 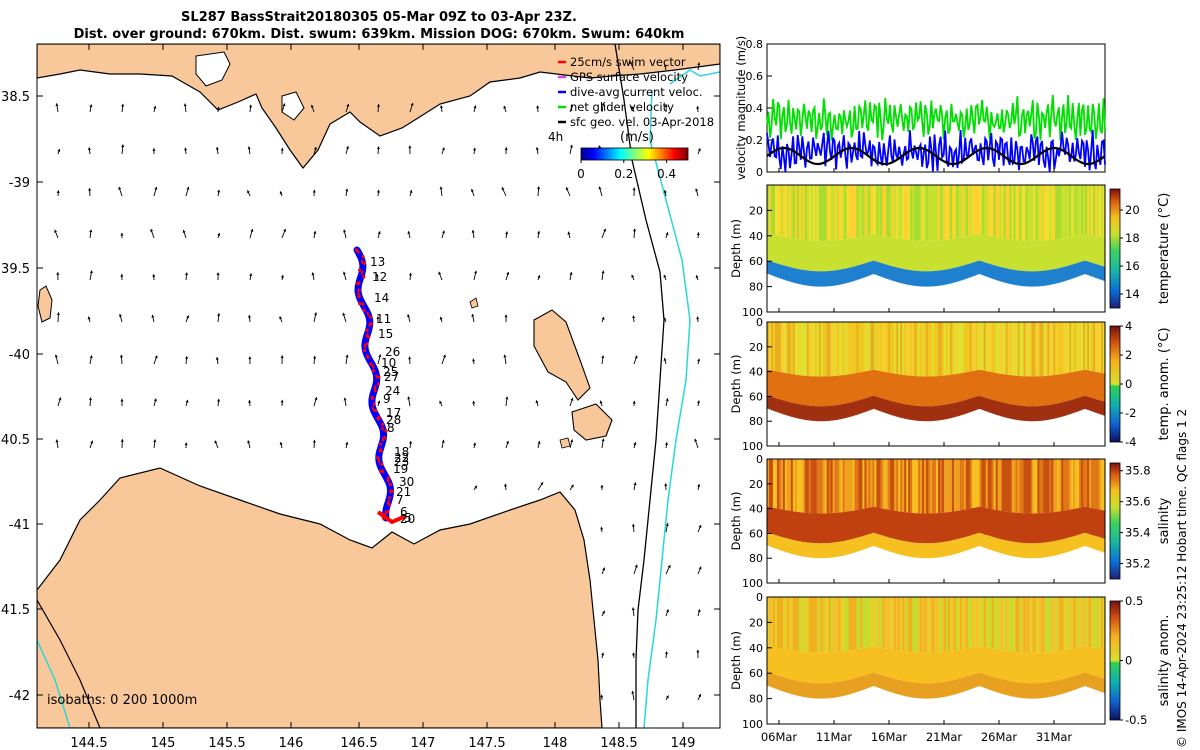 What do you see at coordinates (555, 743) in the screenshot?
I see `map-x-tick-label: 148` at bounding box center [555, 743].